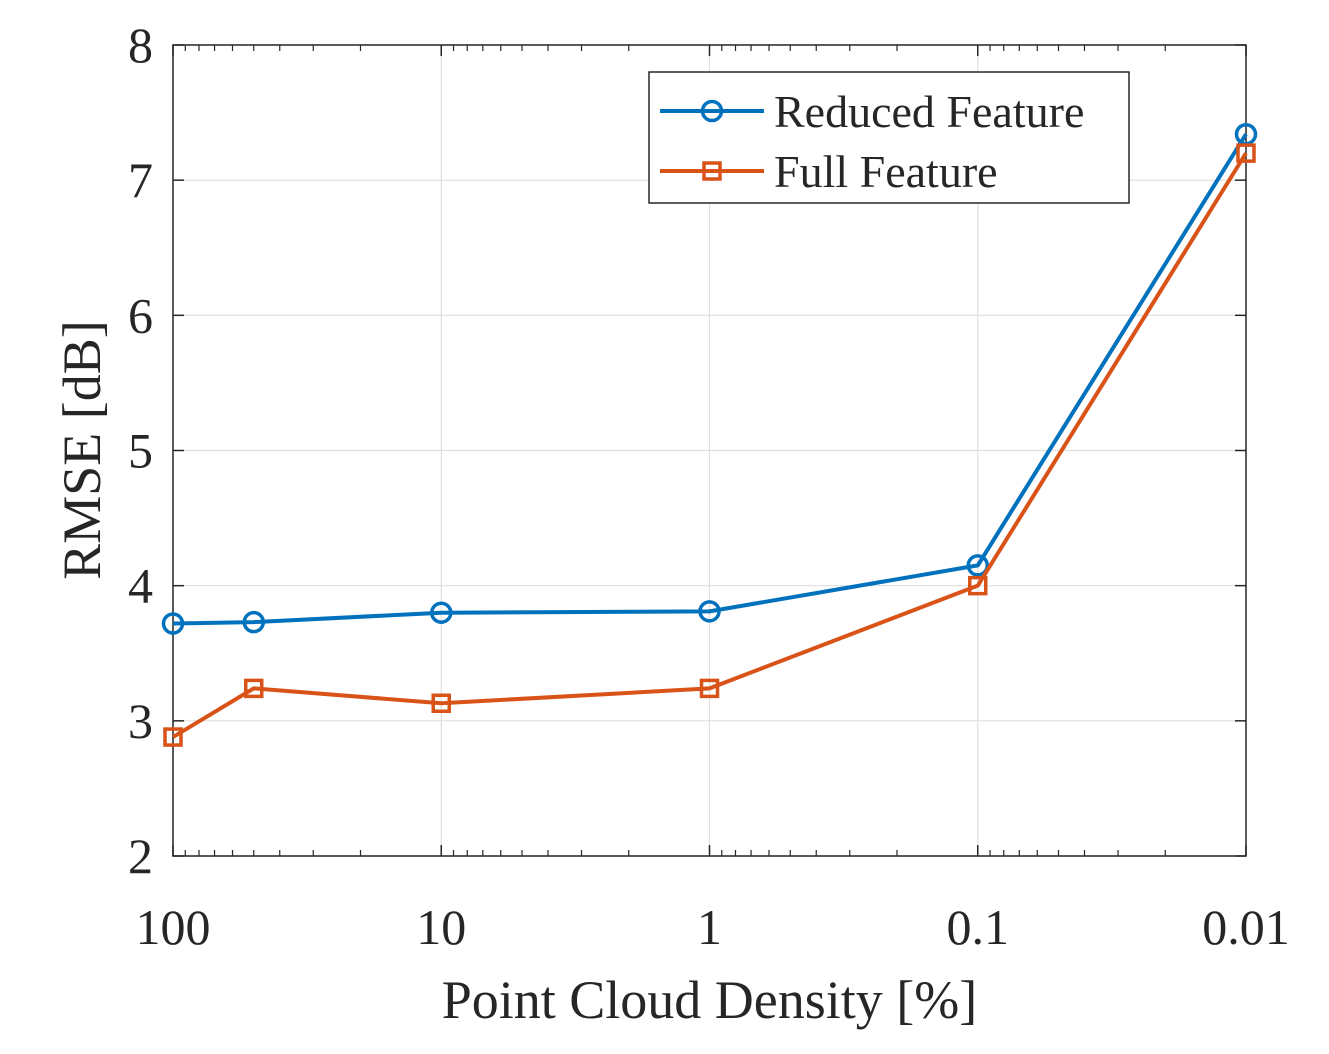 This screenshot has height=1054, width=1329. I want to click on y-tick-label: 7, so click(140, 180).